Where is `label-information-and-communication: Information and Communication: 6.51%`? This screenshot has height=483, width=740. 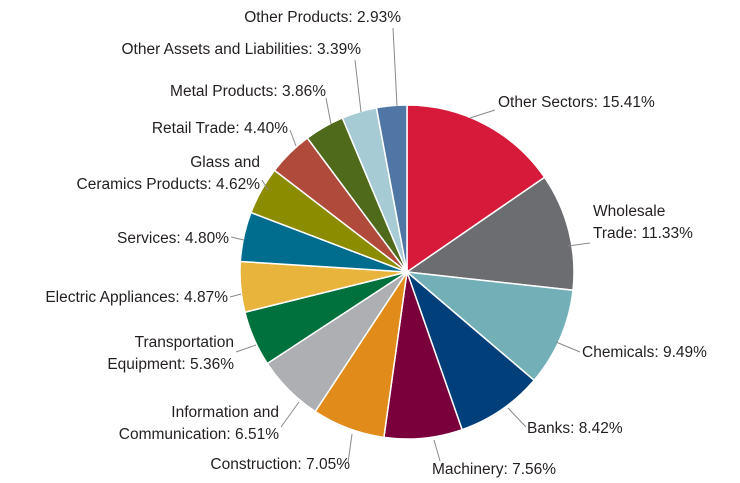
label-information-and-communication: Information and Communication: 6.51% is located at coordinates (199, 423).